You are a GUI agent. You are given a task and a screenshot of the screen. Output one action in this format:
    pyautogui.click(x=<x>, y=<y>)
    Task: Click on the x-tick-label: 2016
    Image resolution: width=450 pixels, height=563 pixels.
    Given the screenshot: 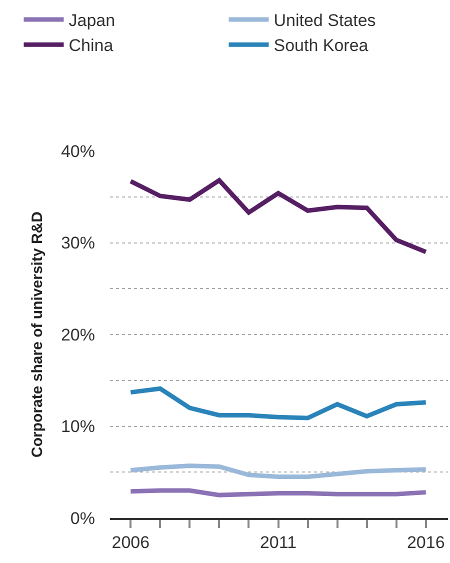 What is the action you would take?
    pyautogui.click(x=425, y=542)
    